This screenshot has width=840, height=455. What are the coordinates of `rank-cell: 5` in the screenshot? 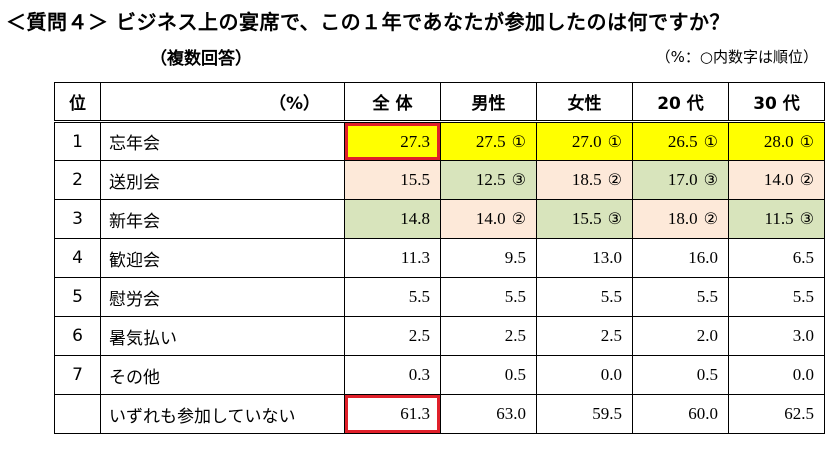 It's located at (77, 297).